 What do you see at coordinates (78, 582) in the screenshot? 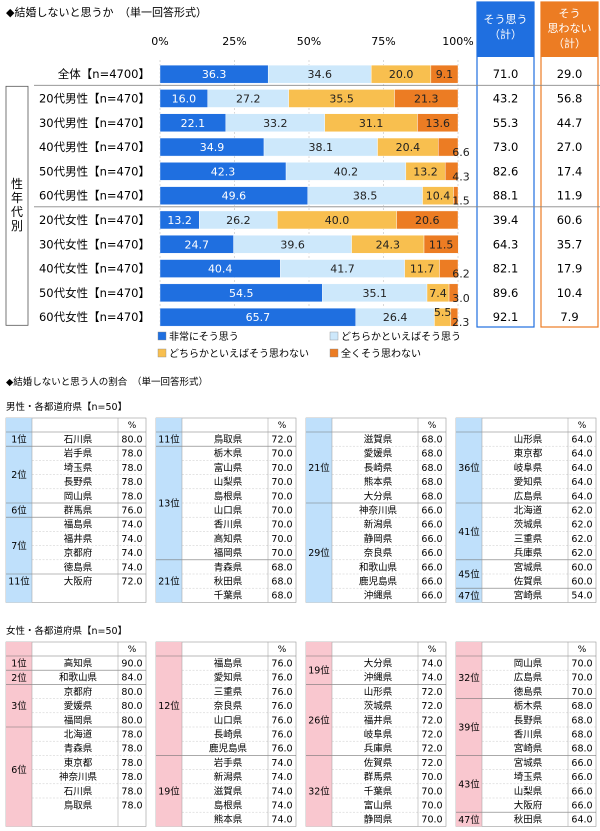
I see `prefecture-name: 大阪府` at bounding box center [78, 582].